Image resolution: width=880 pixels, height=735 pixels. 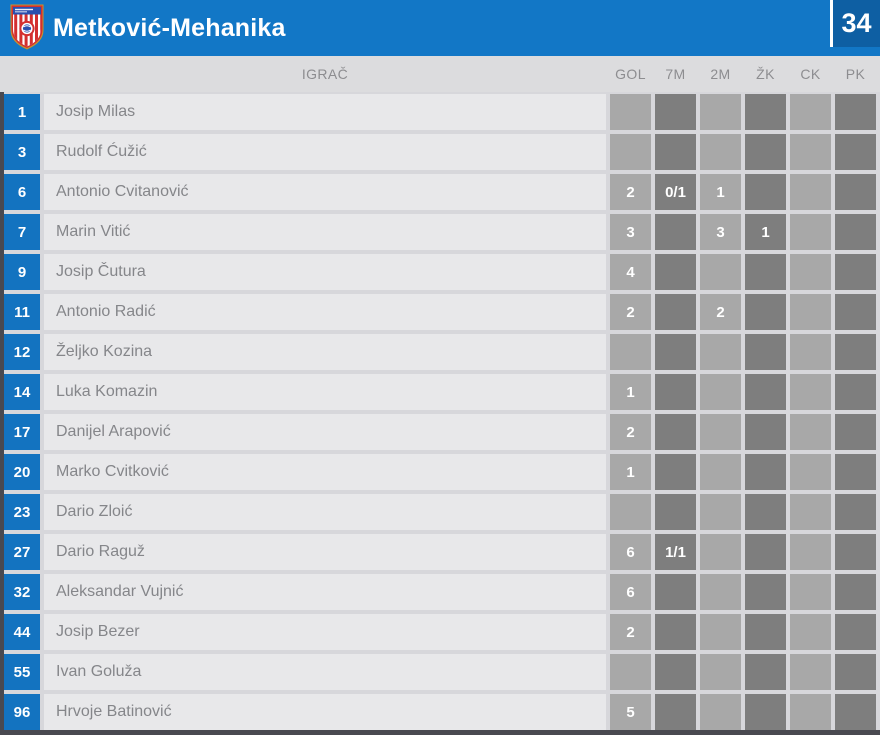 What do you see at coordinates (22, 712) in the screenshot?
I see `player-number: 96` at bounding box center [22, 712].